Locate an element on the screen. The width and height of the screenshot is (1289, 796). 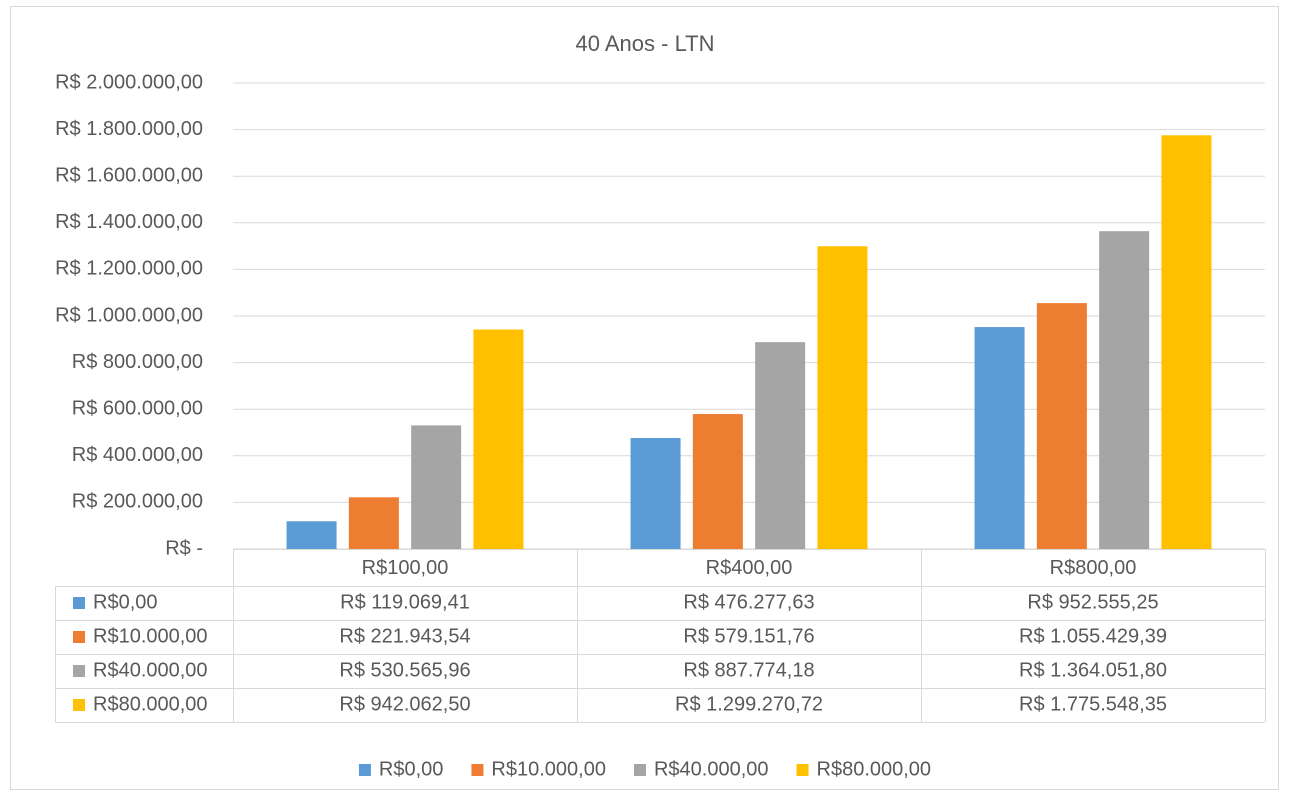
table-value: R$ 1.775.548,35 is located at coordinates (1093, 704).